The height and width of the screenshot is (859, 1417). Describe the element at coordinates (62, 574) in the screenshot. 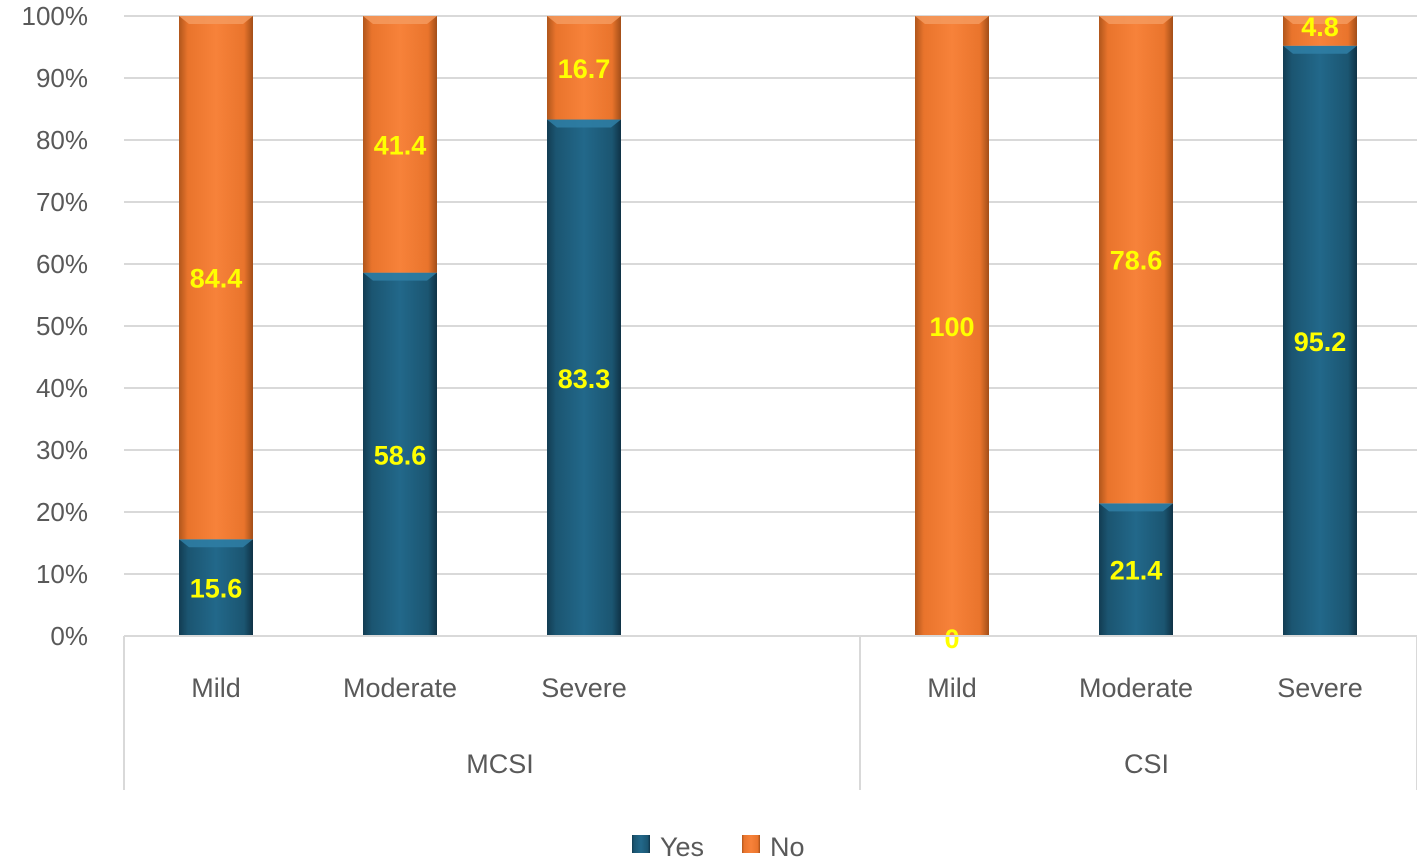

I see `y-tick-label: 10%` at that location.